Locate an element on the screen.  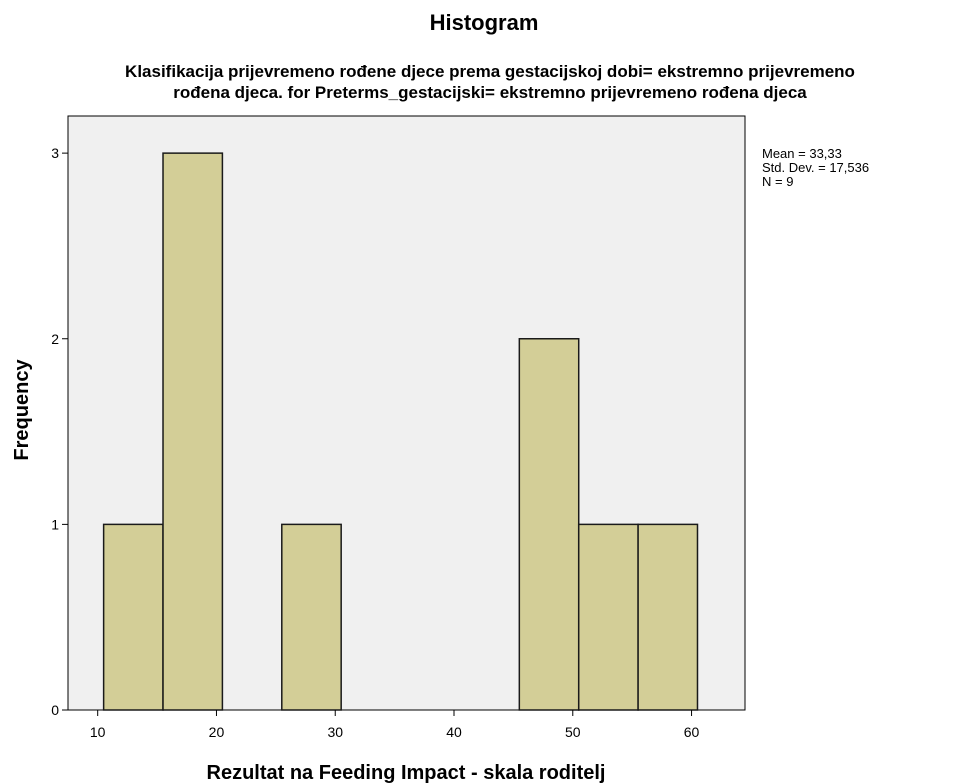
y-tick-label: 3 is located at coordinates (55, 153).